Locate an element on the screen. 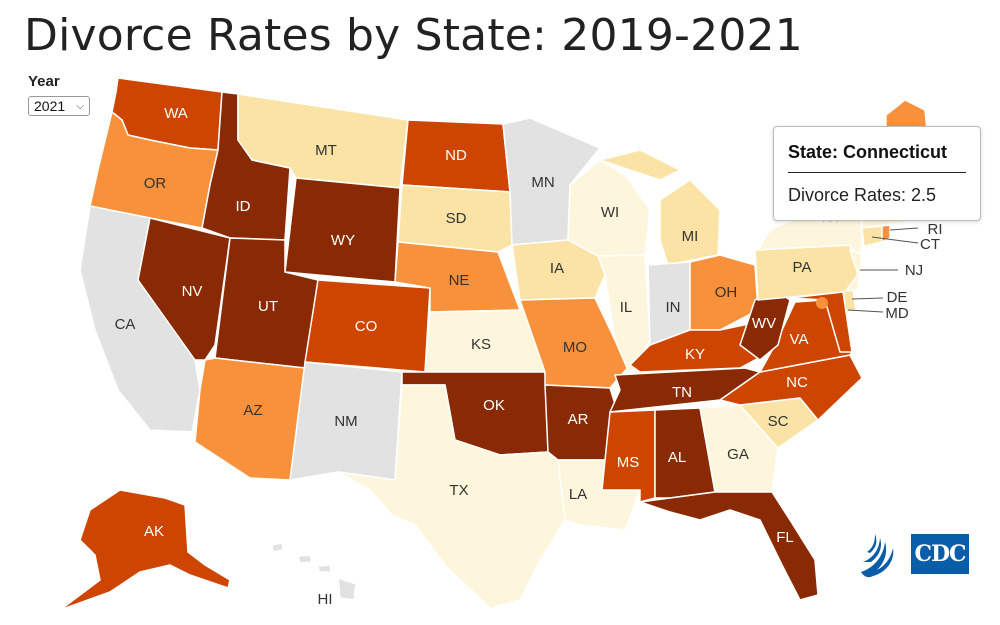 The width and height of the screenshot is (1000, 625). cdc-logo: CDC is located at coordinates (912, 554).